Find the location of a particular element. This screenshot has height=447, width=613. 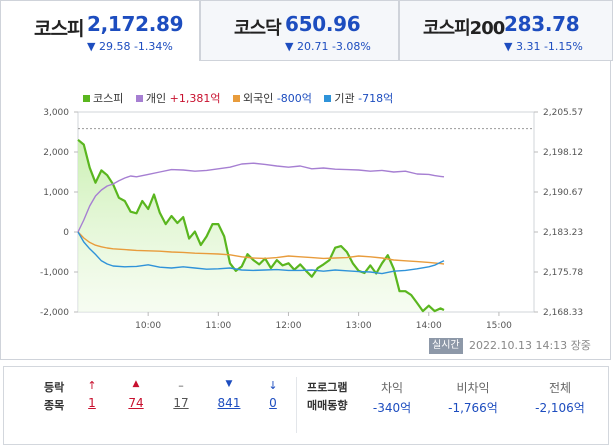

legend-item-individual: 개인 +1,381억 is located at coordinates (178, 98).